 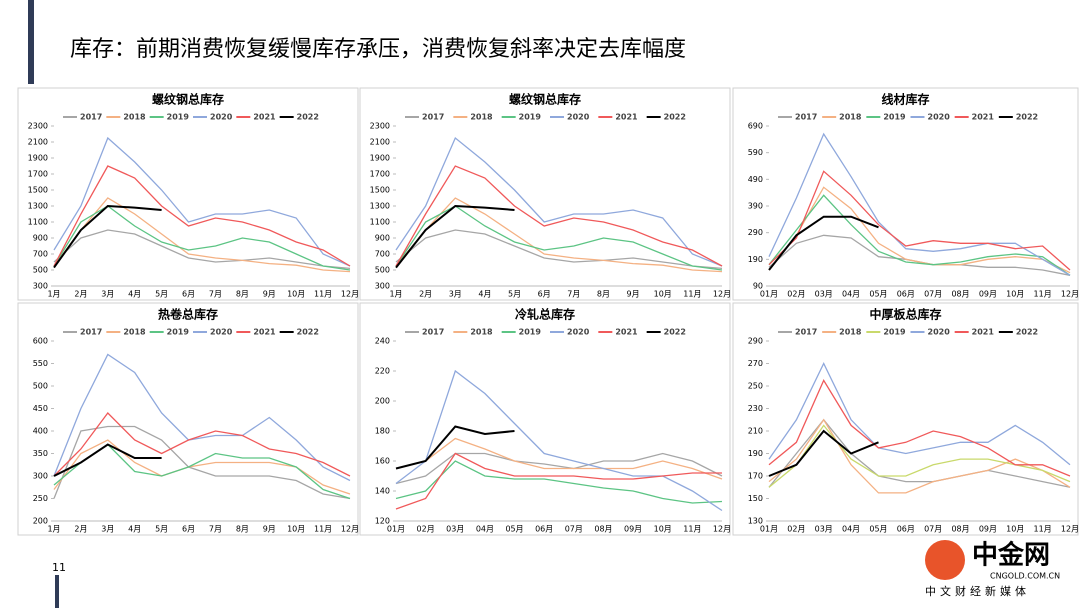 What do you see at coordinates (769, 529) in the screenshot?
I see `x-tick-label: 01月` at bounding box center [769, 529].